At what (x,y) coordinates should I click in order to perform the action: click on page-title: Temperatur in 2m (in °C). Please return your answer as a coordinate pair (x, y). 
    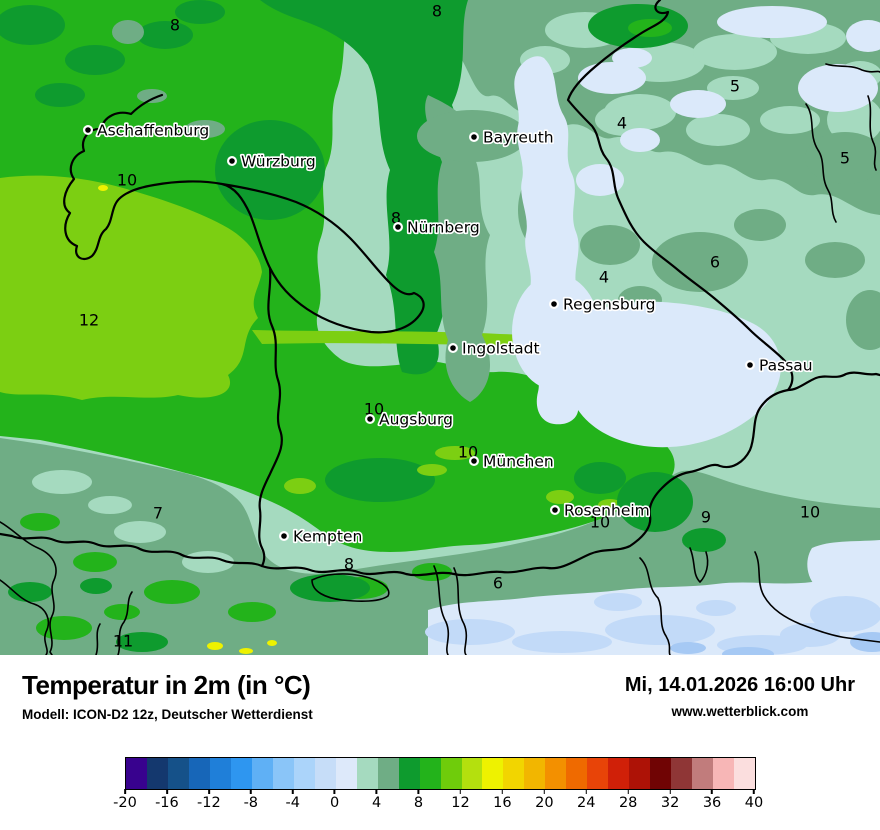
    Looking at the image, I should click on (166, 685).